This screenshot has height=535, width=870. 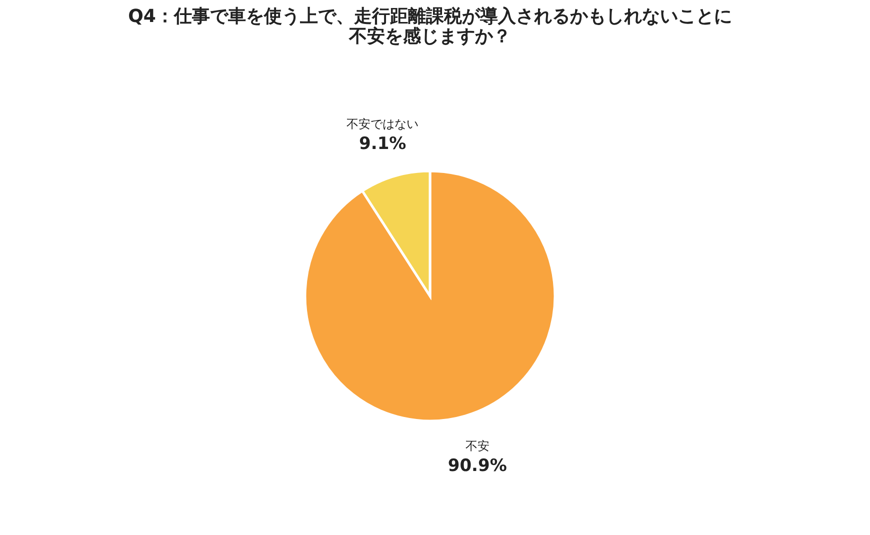 What do you see at coordinates (430, 36) in the screenshot?
I see `text: 不安を感じますか？` at bounding box center [430, 36].